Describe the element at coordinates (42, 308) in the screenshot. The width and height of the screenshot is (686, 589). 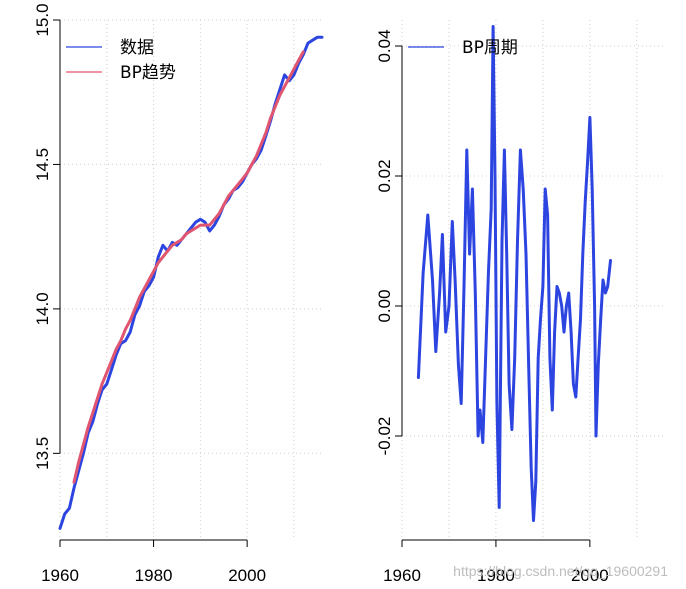
I see `y-tick-label: 14.0` at that location.